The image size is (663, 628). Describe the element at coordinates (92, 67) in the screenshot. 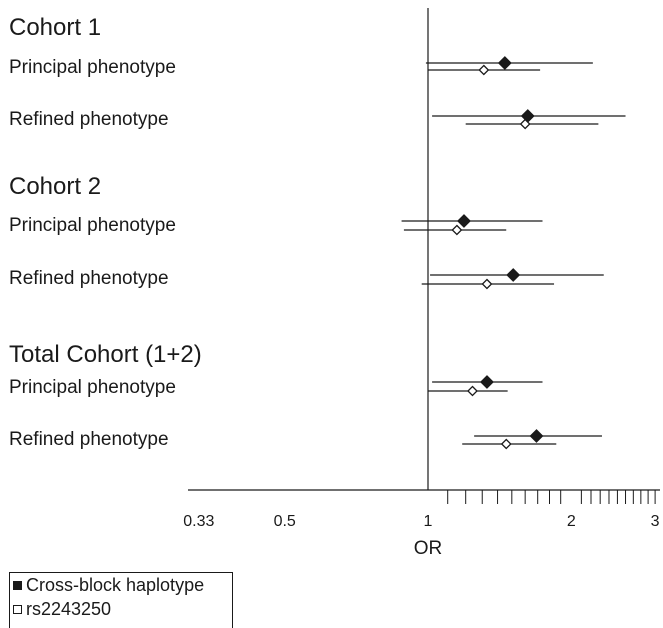

I see `row-label-cohort1-principal: Principal phenotype` at that location.